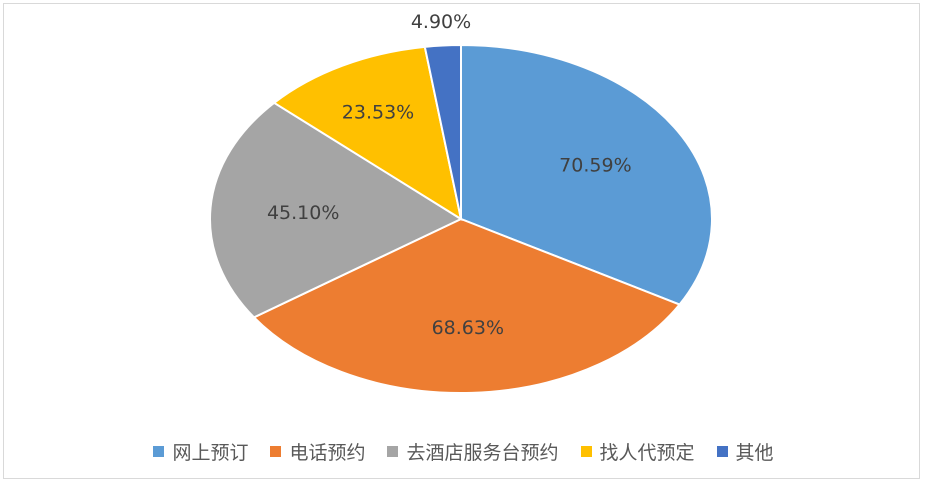 The image size is (927, 487). What do you see at coordinates (441, 22) in the screenshot?
I see `slice-value-label: 4.90%` at bounding box center [441, 22].